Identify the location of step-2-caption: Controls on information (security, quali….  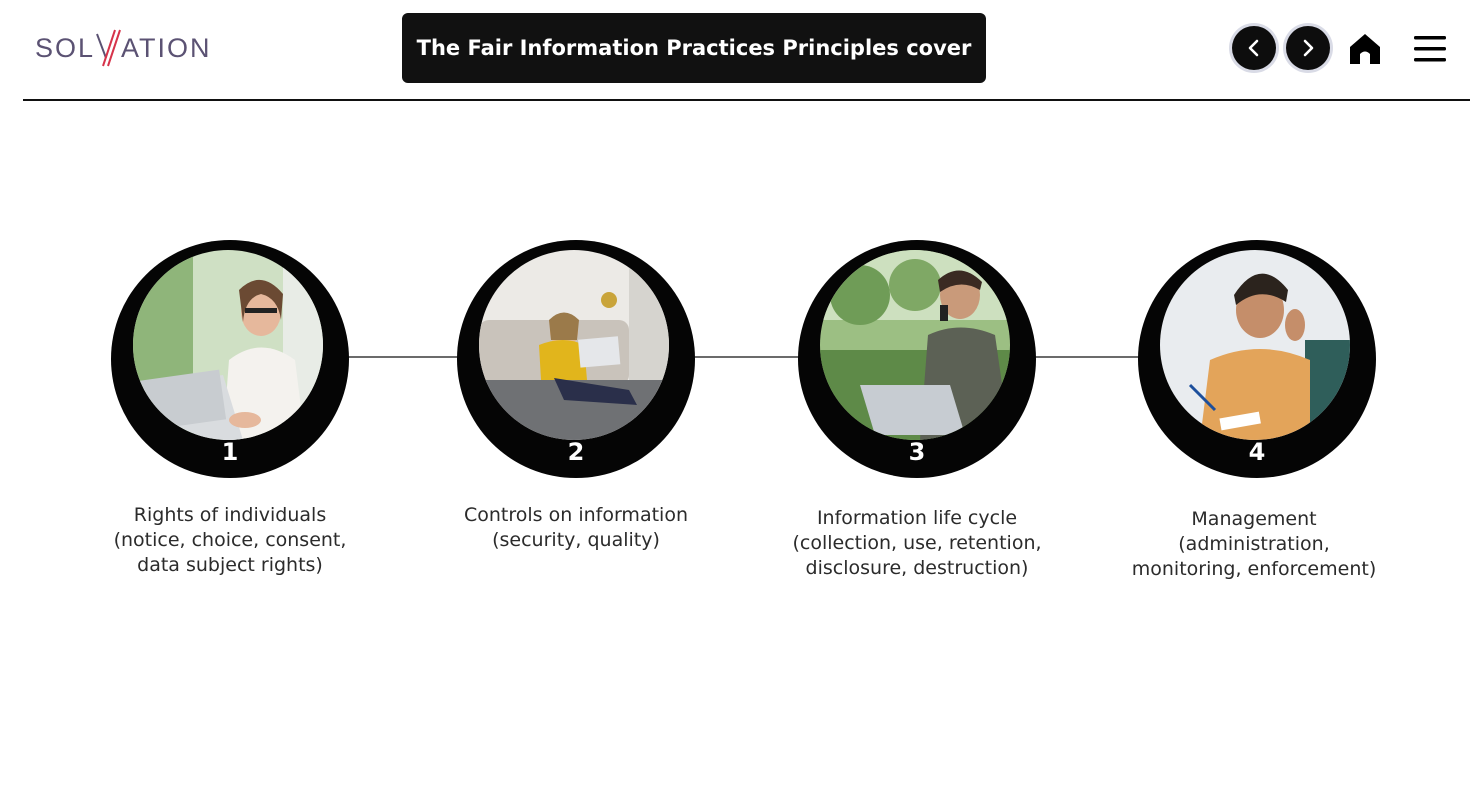
(576, 528).